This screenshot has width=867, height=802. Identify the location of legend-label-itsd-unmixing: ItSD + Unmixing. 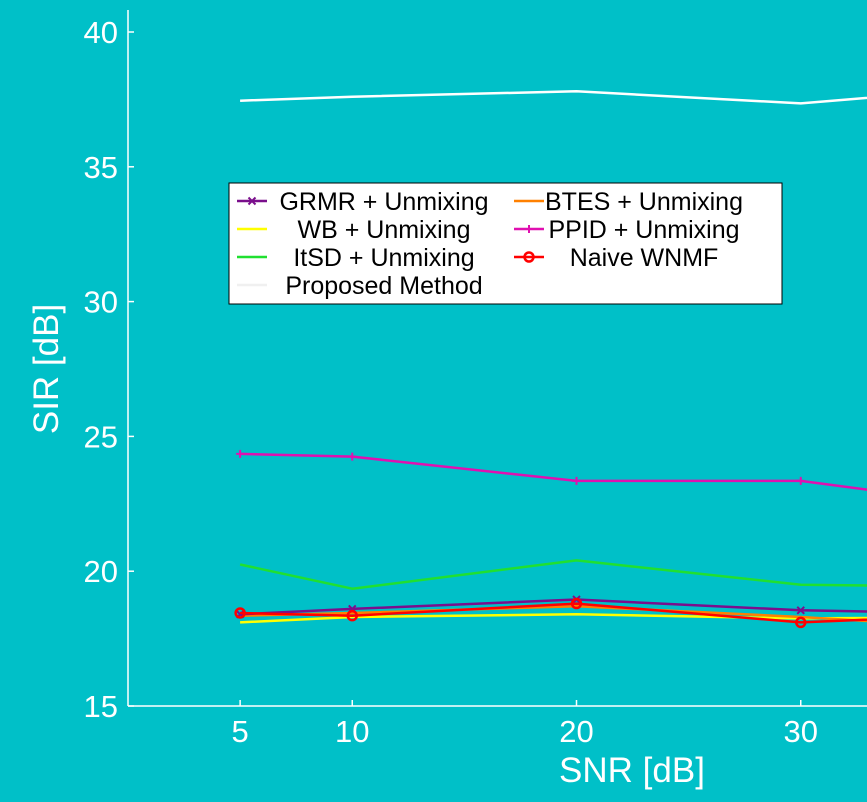
(383, 258).